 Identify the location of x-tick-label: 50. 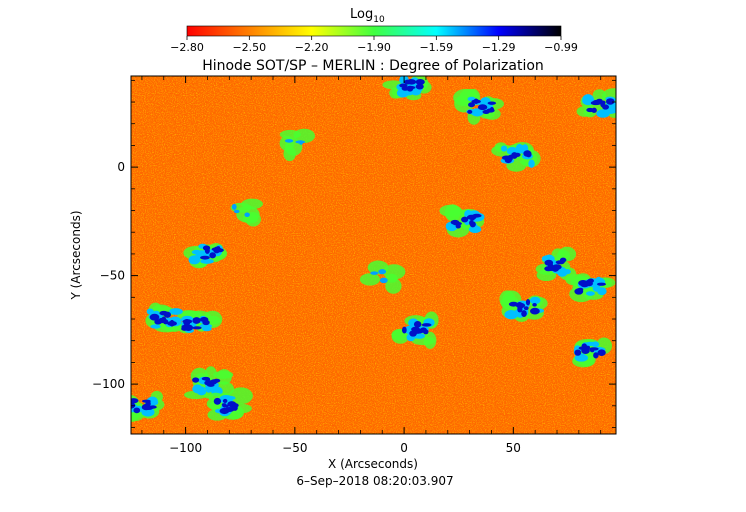
(513, 448).